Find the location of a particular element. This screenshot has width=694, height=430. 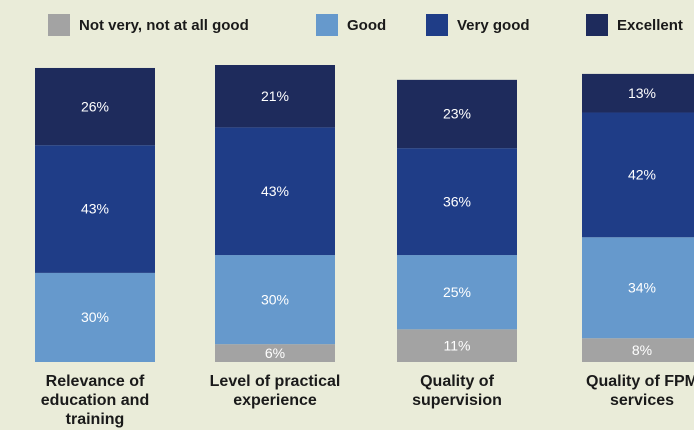

category-label: Level of practical experience is located at coordinates (275, 391).